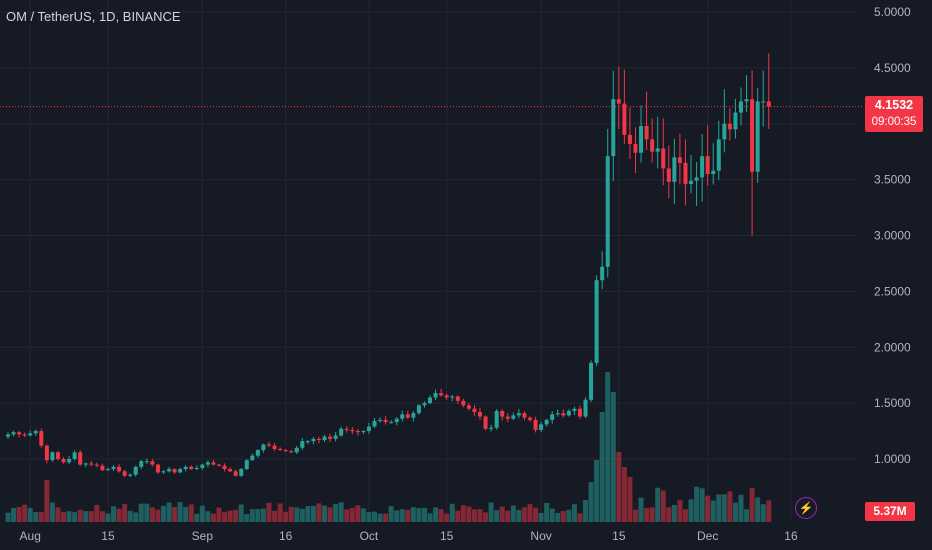  Describe the element at coordinates (93, 16) in the screenshot. I see `symbol-title: OM / TetherUS, 1D, BINANCE` at that location.